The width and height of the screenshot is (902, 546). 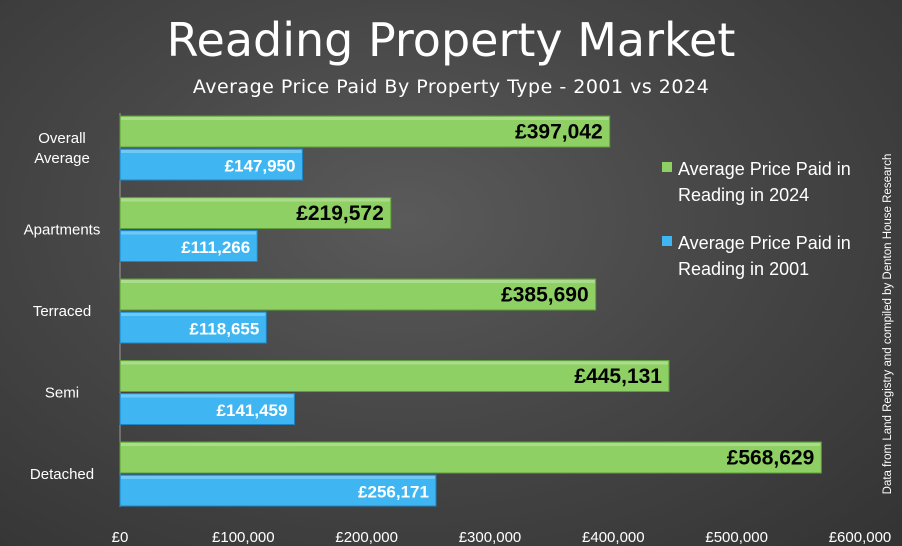 What do you see at coordinates (771, 458) in the screenshot?
I see `data-label-2024-4: £568,629` at bounding box center [771, 458].